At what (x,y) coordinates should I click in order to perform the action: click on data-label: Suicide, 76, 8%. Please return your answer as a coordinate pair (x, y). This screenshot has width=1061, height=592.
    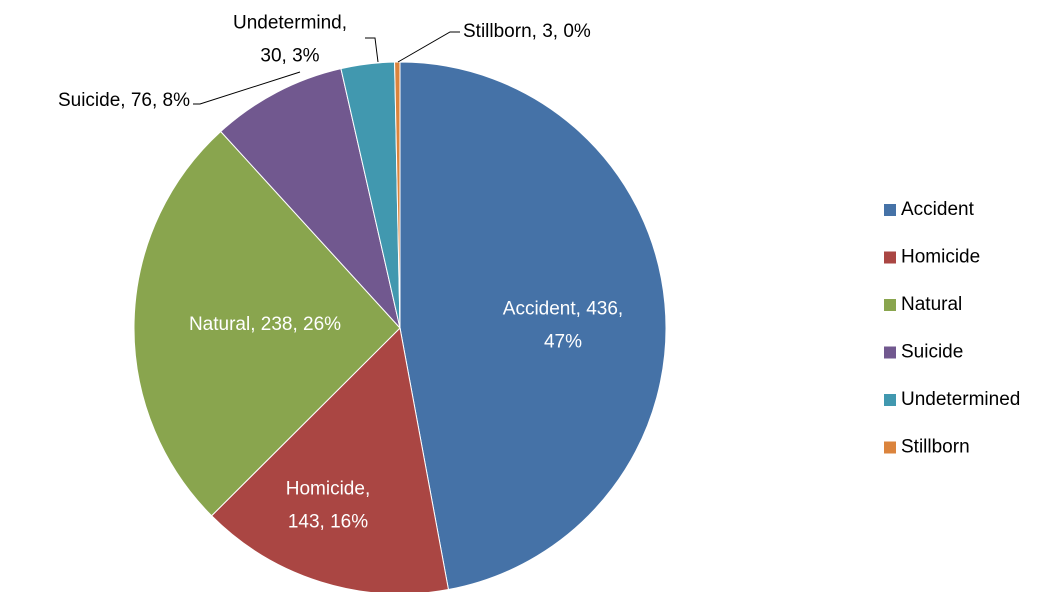
    Looking at the image, I should click on (124, 100).